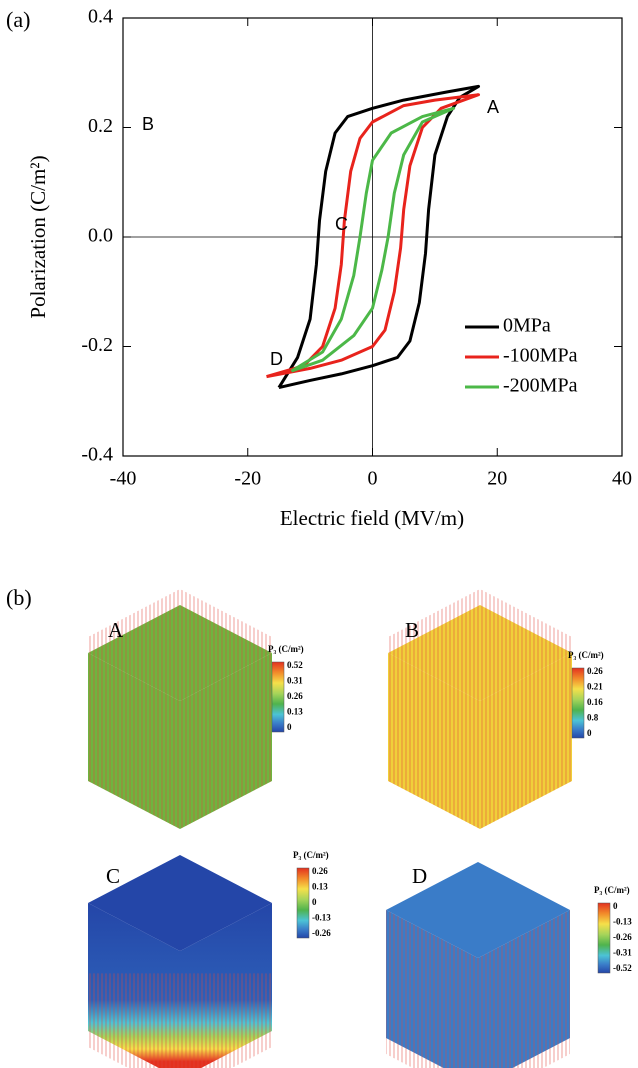 The height and width of the screenshot is (1068, 638). What do you see at coordinates (116, 630) in the screenshot?
I see `cube-label: A` at bounding box center [116, 630].